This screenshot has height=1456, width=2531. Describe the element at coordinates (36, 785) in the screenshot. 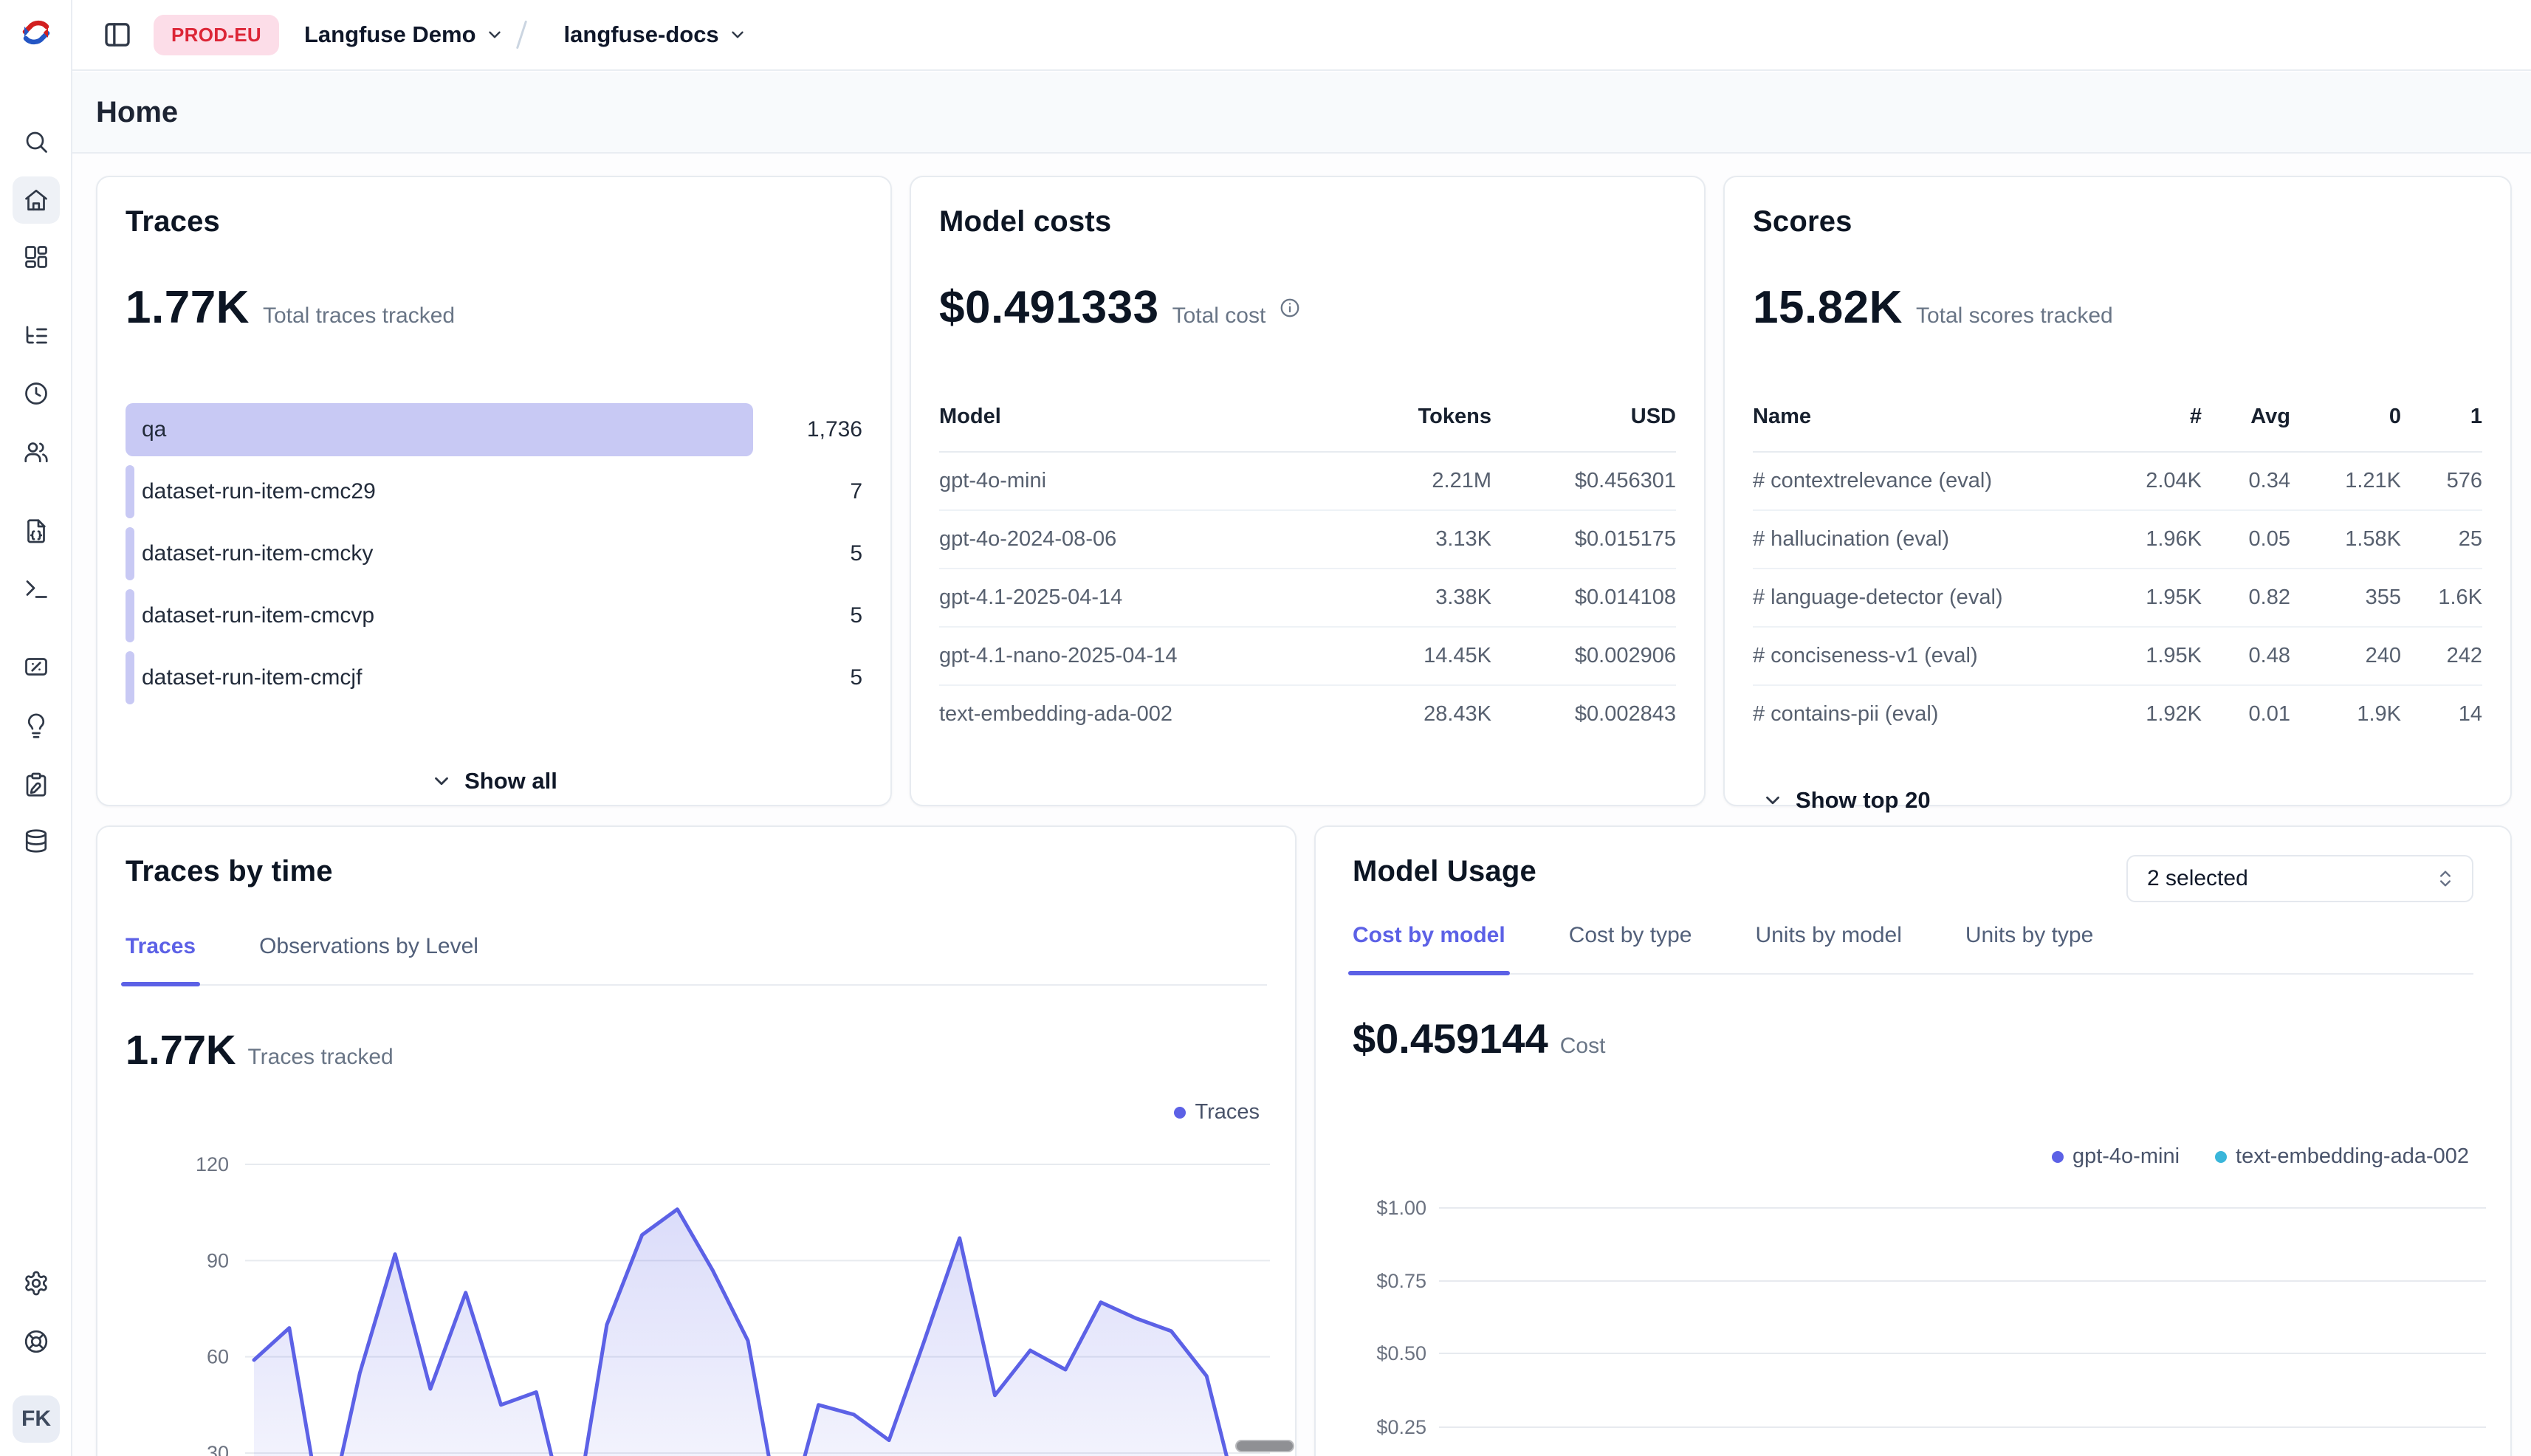

I see `datasets-clipboard-icon` at that location.